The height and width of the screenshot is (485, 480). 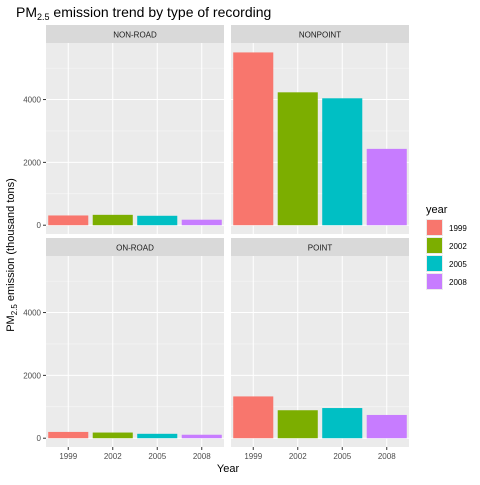 I want to click on bar-point-2008, so click(x=386, y=426).